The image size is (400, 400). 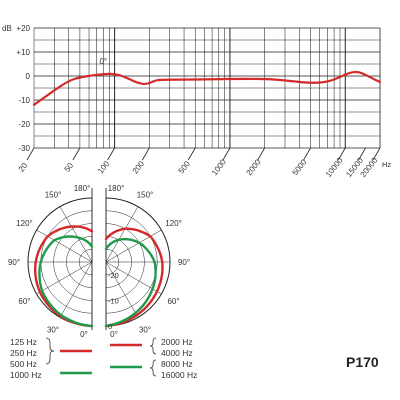 What do you see at coordinates (7, 28) in the screenshot?
I see `y-axis-label: dB` at bounding box center [7, 28].